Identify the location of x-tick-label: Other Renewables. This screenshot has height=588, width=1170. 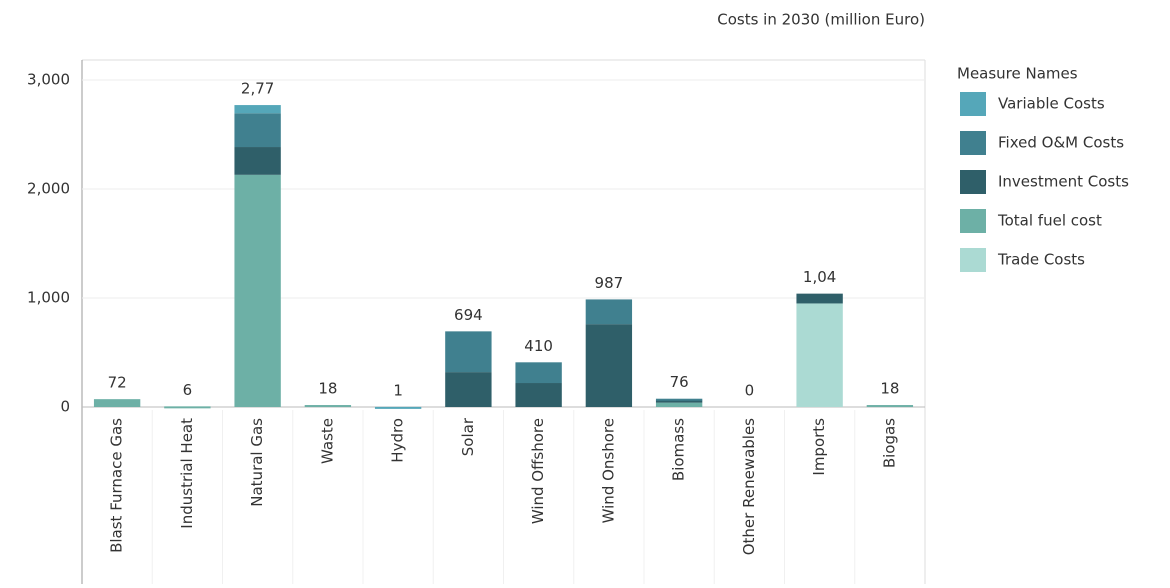
(749, 486).